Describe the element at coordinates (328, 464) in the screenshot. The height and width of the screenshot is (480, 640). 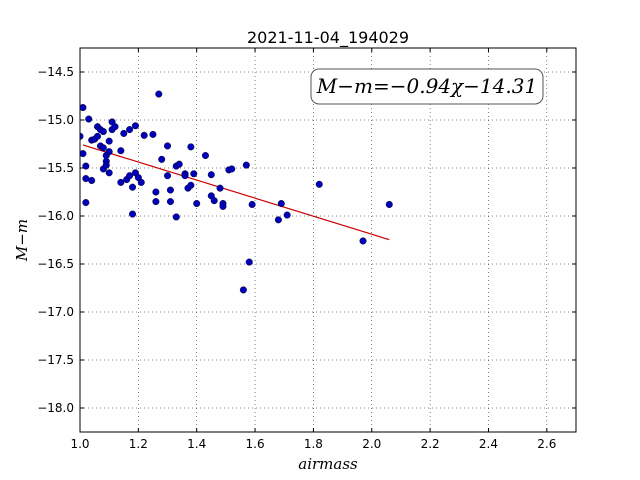
I see `x-axis-label: airmass` at that location.